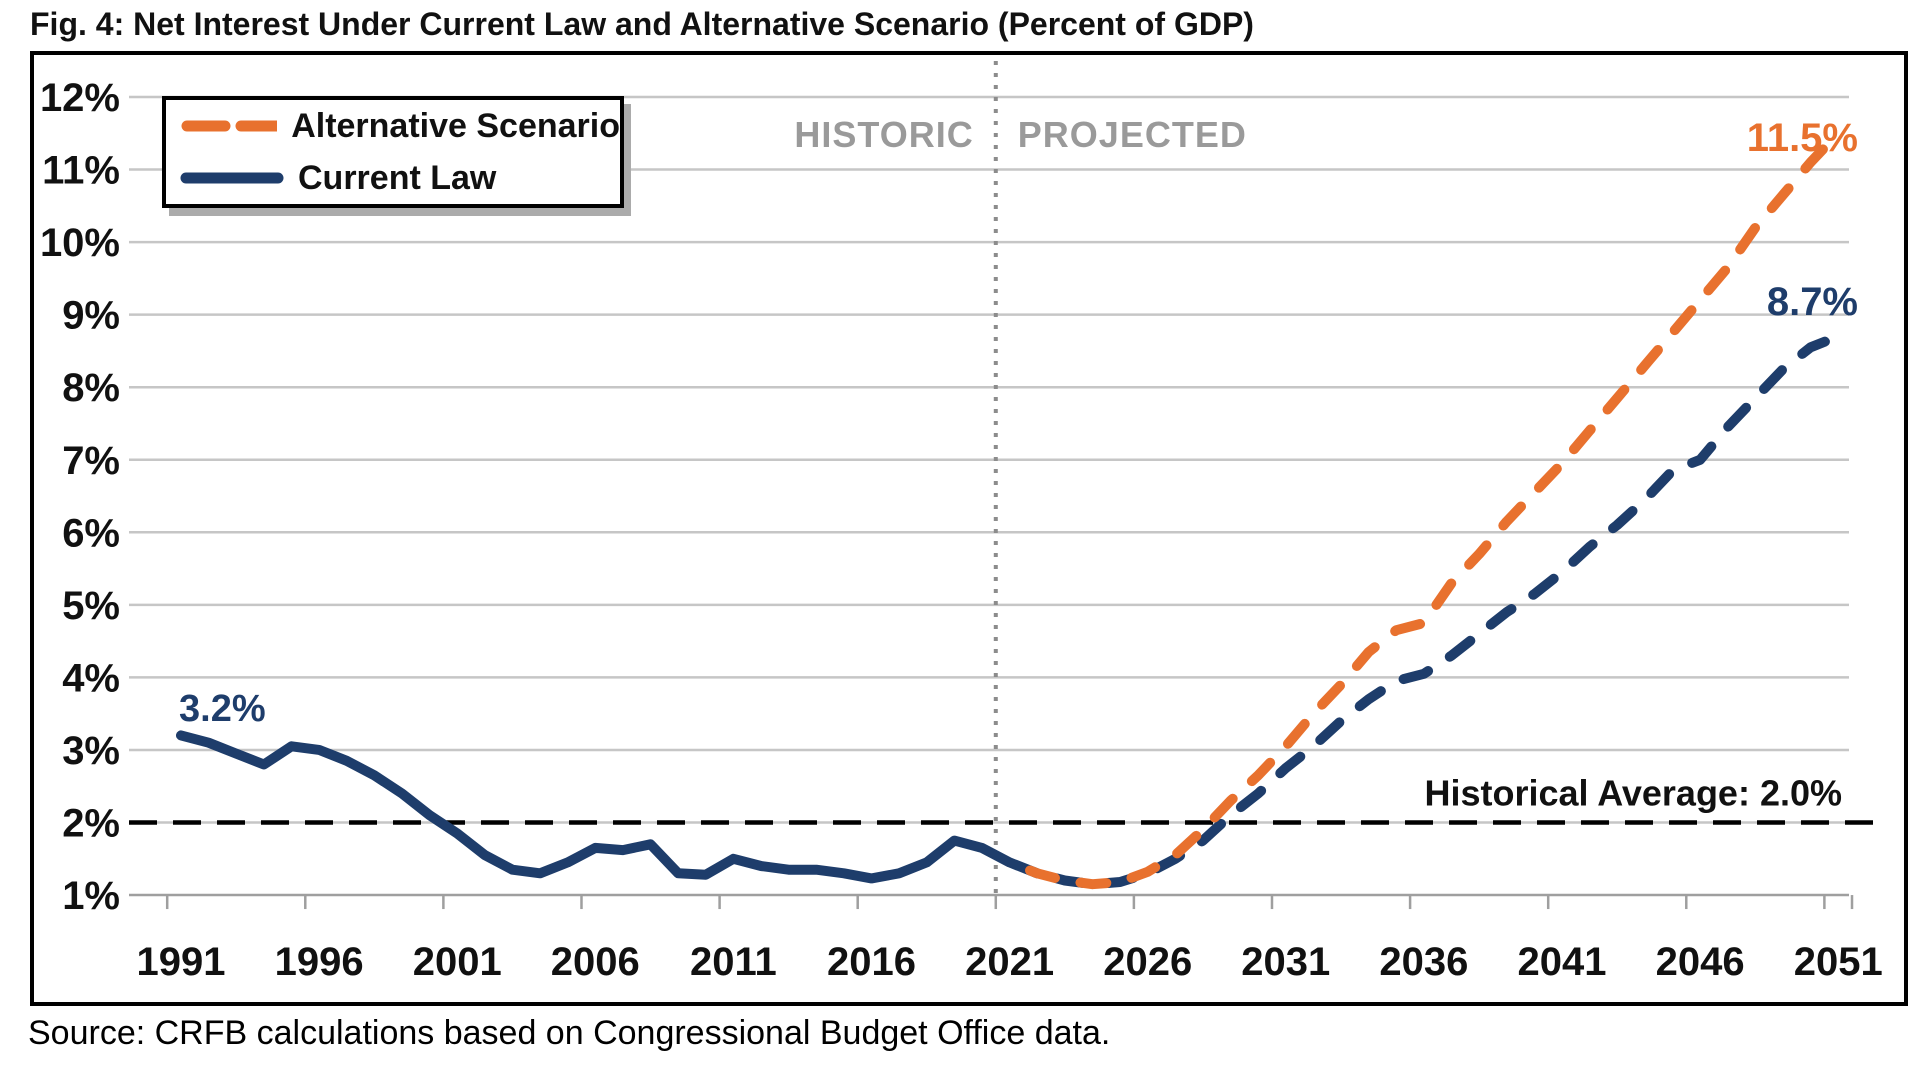 The width and height of the screenshot is (1924, 1066). What do you see at coordinates (1562, 962) in the screenshot?
I see `x-tick-label: 2041` at bounding box center [1562, 962].